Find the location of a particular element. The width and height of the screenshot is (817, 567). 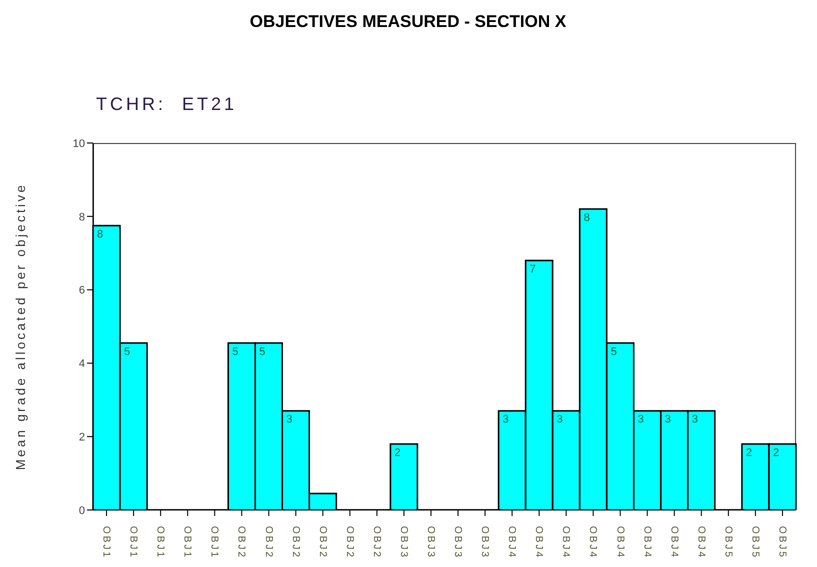

data-label: 7 is located at coordinates (533, 269).